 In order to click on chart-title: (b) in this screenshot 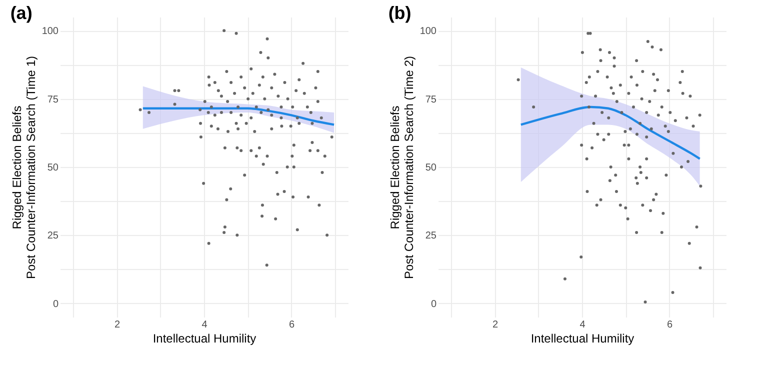, I will do `click(400, 13)`.